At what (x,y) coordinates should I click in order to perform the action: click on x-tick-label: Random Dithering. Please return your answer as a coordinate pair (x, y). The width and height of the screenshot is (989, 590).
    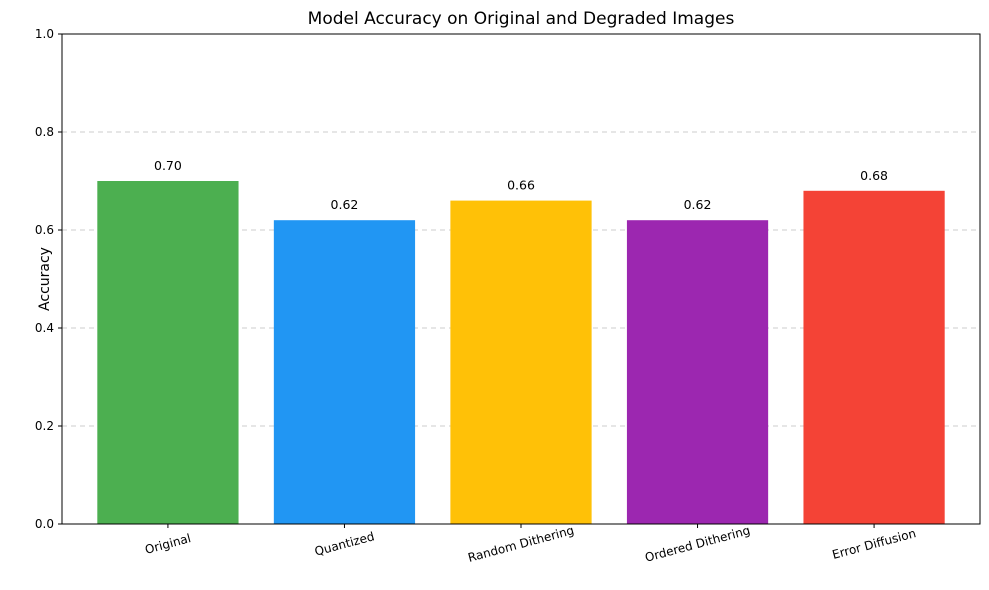
    Looking at the image, I should click on (520, 544).